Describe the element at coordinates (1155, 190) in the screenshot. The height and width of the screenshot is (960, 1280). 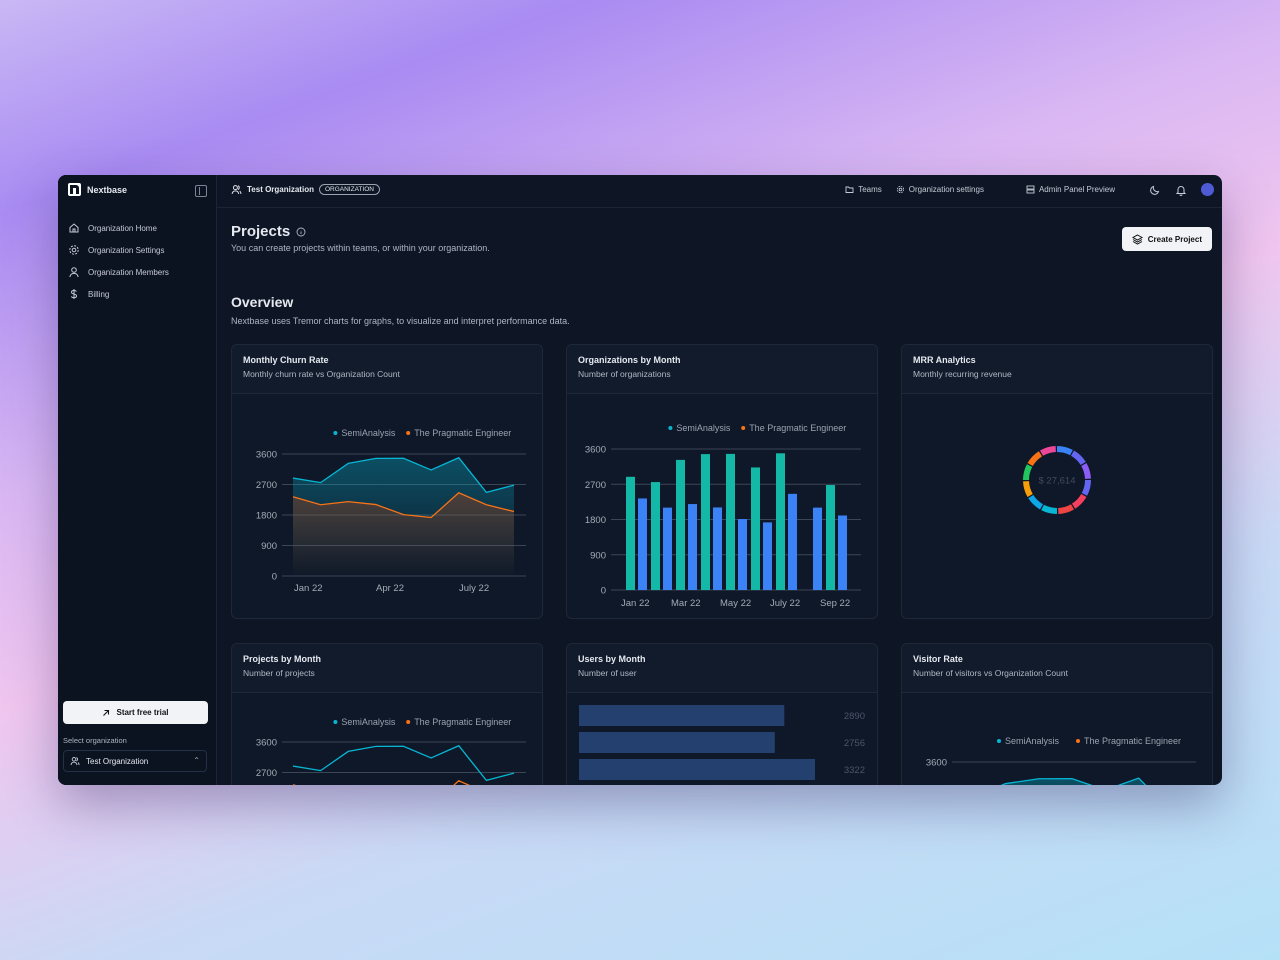
I see `moon-icon` at that location.